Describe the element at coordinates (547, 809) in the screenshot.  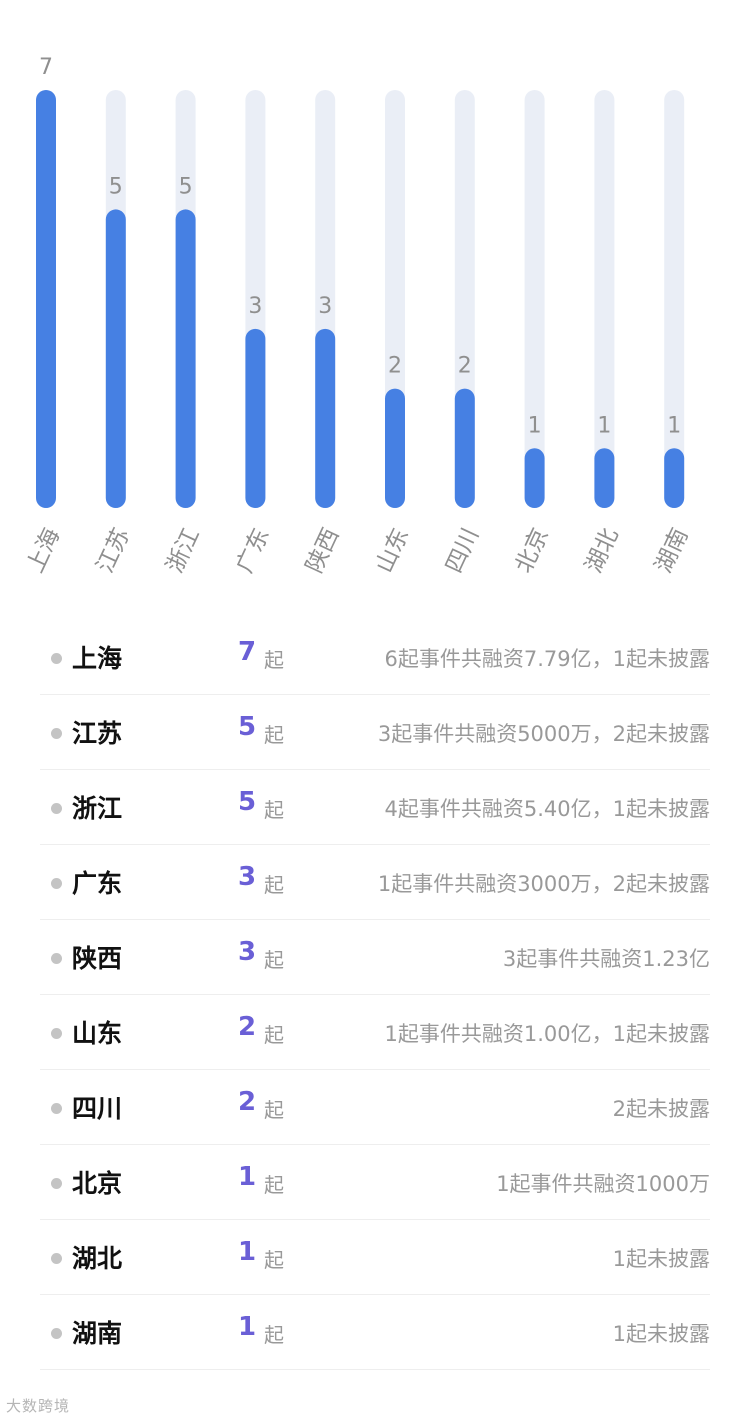
I see `funding-description: 4起事件共融资5.40亿，1起未披露` at that location.